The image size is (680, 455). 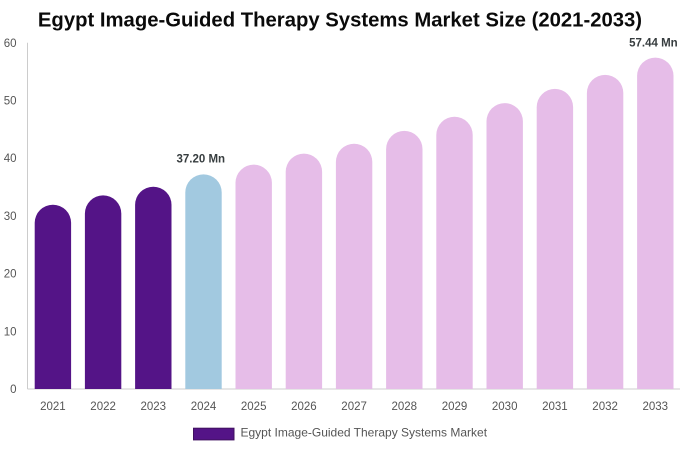 I want to click on svg-text: 50, so click(x=10, y=102).